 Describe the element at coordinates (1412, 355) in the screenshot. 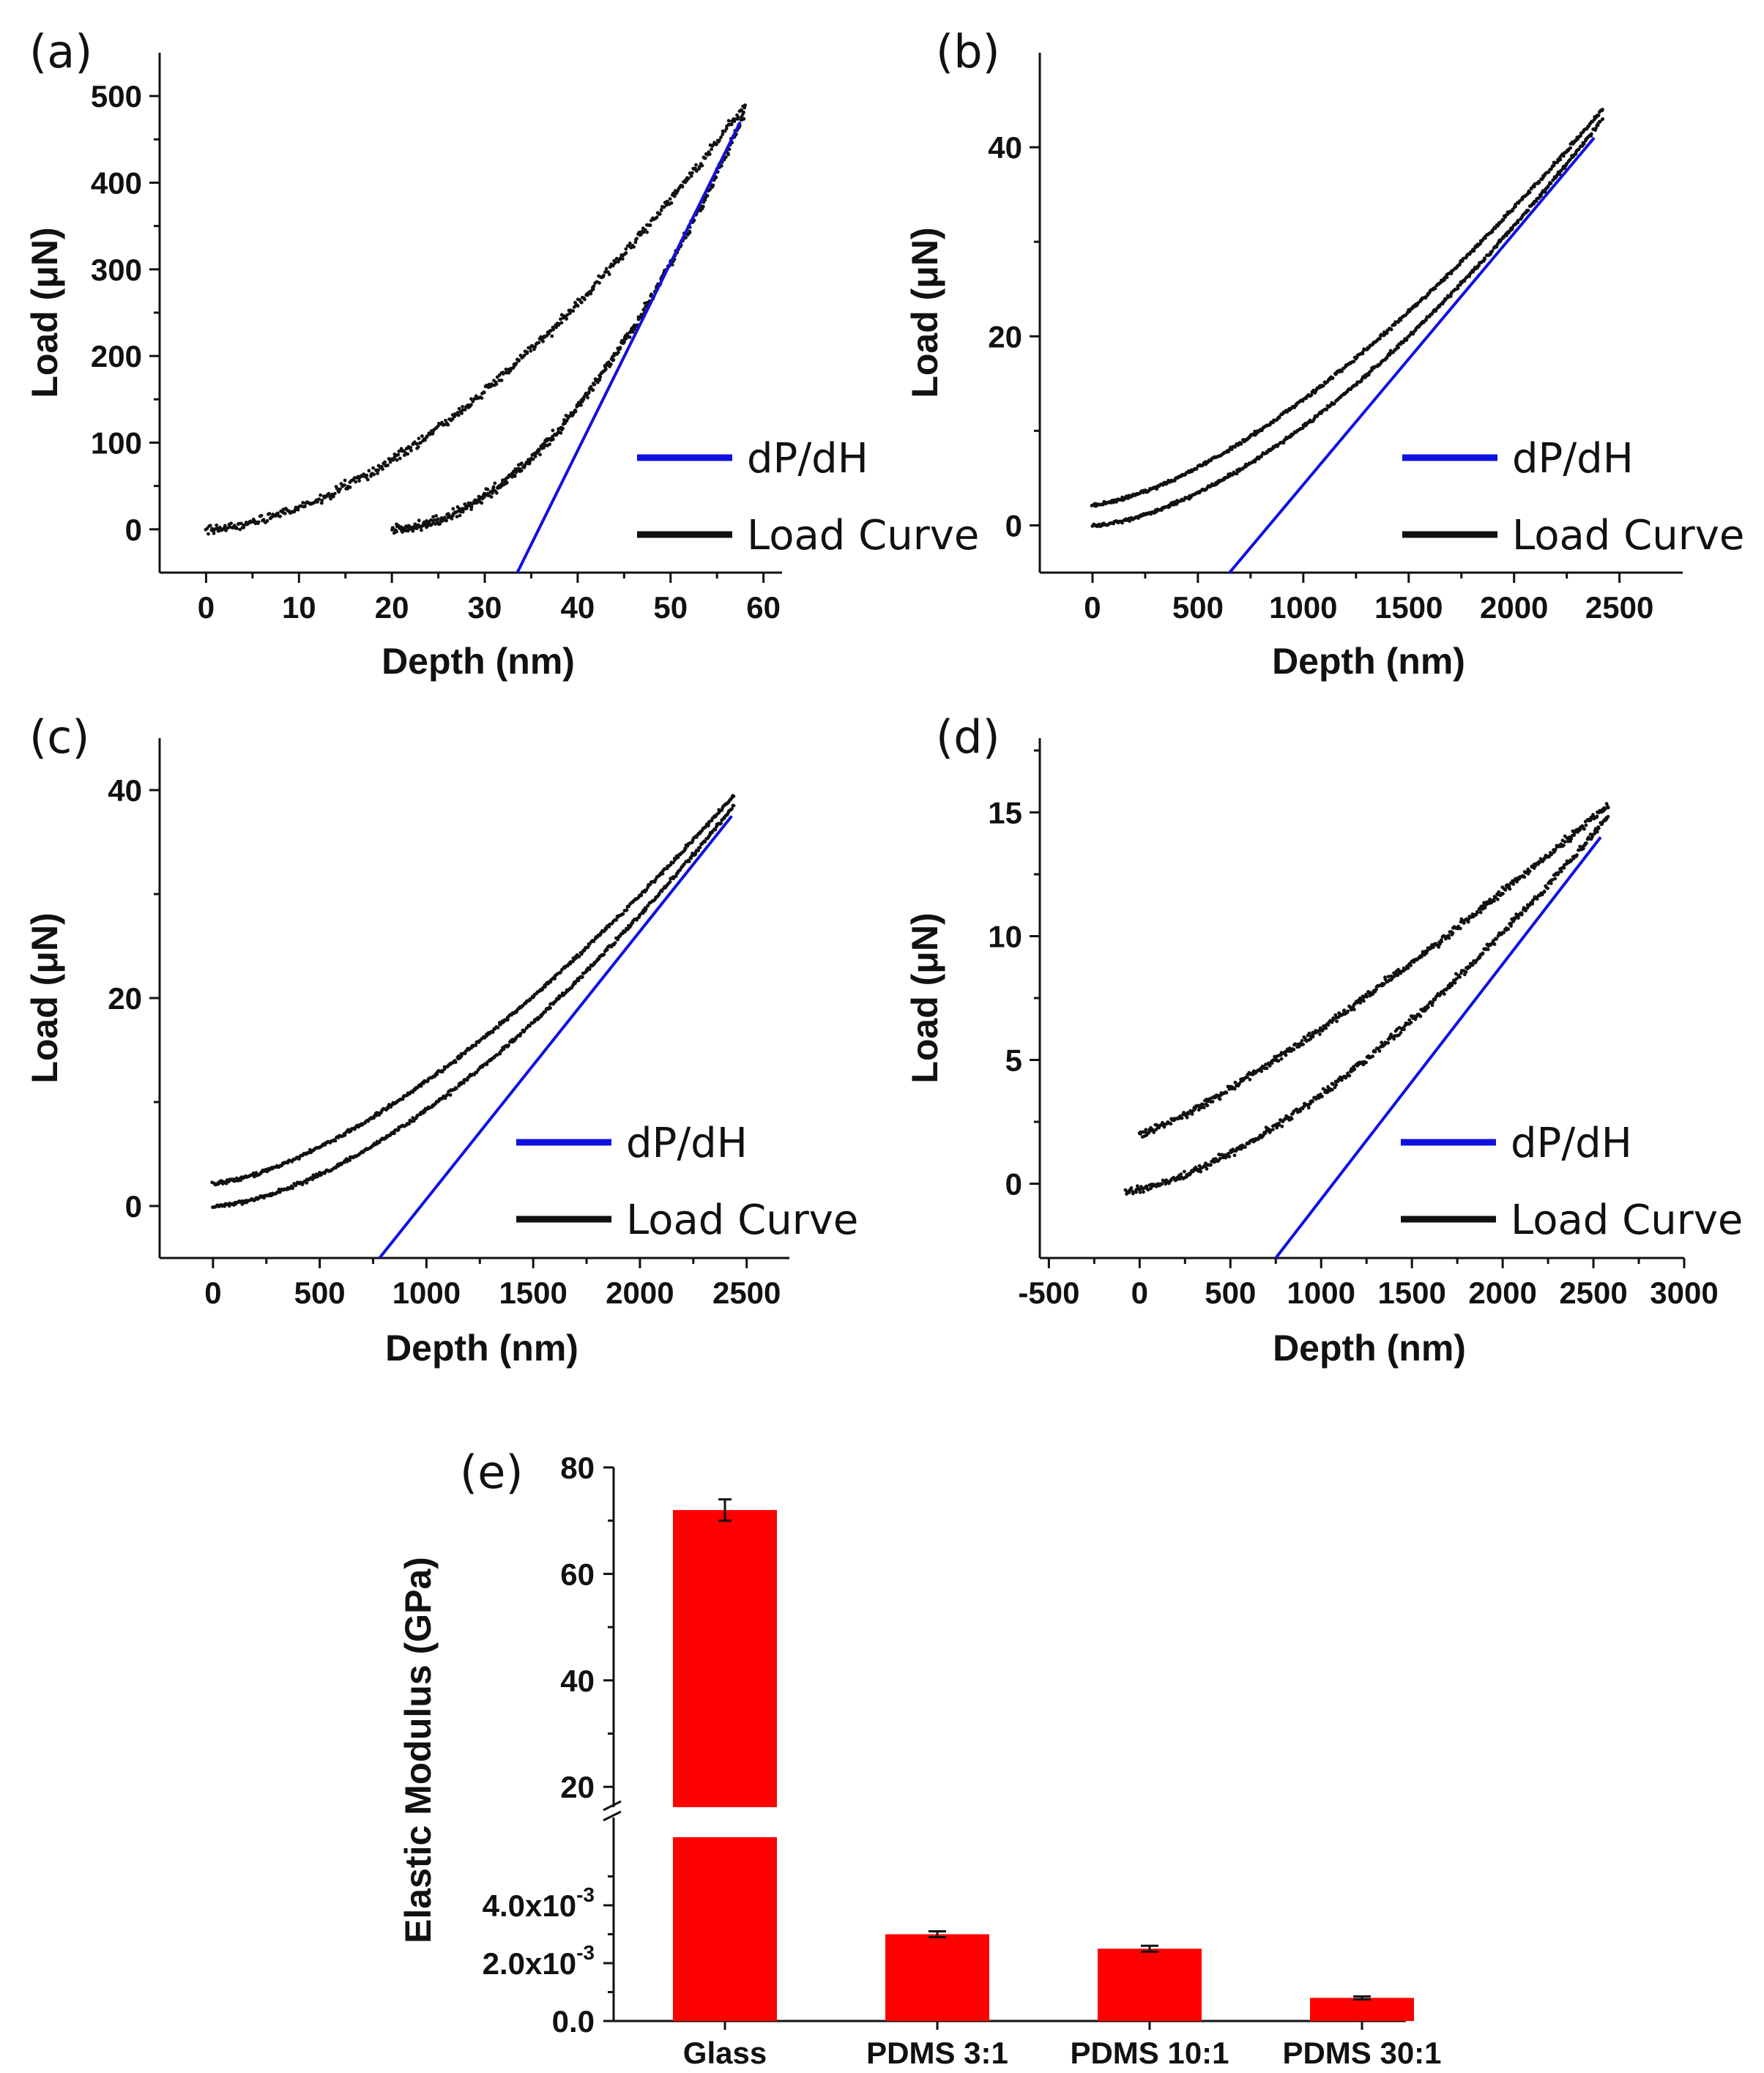

I see `fit-line-dPdH` at that location.